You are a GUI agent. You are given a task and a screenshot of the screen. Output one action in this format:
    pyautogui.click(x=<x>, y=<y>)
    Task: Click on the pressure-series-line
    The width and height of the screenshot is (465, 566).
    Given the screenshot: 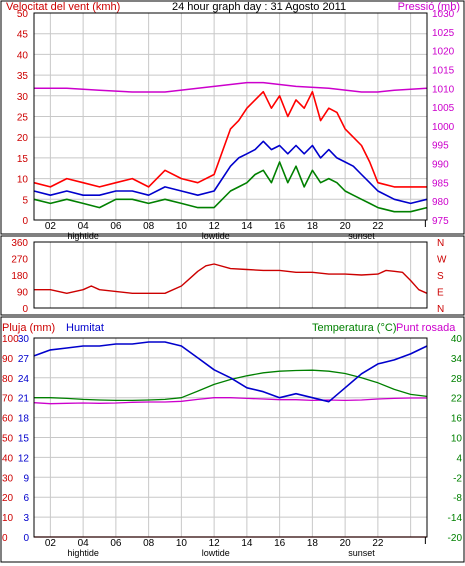 What is the action you would take?
    pyautogui.click(x=231, y=87)
    